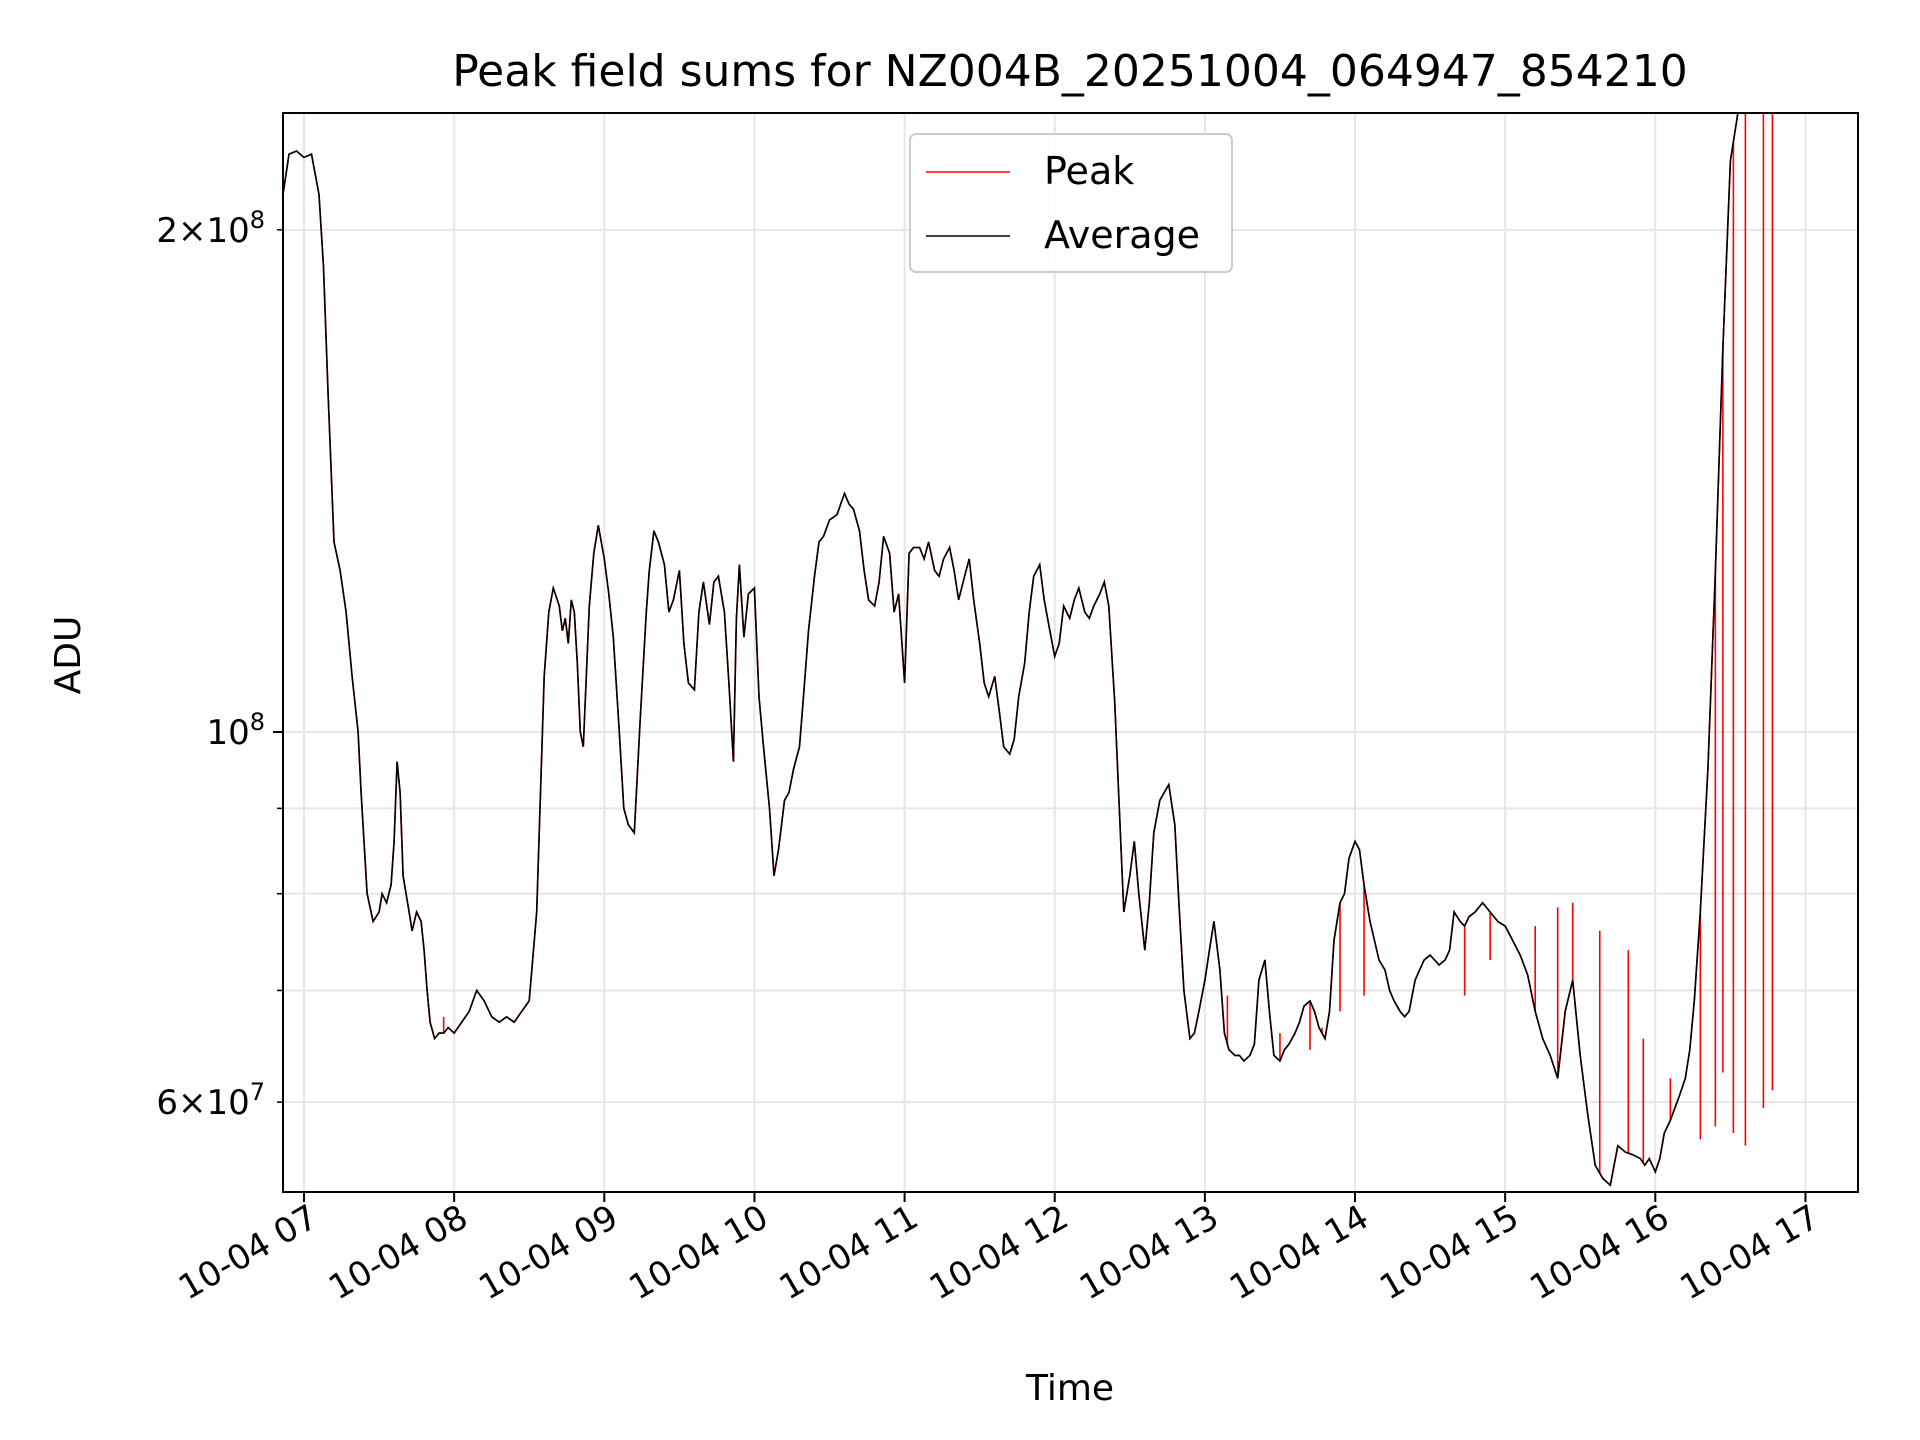  What do you see at coordinates (235, 730) in the screenshot?
I see `y-tick-label: 108` at bounding box center [235, 730].